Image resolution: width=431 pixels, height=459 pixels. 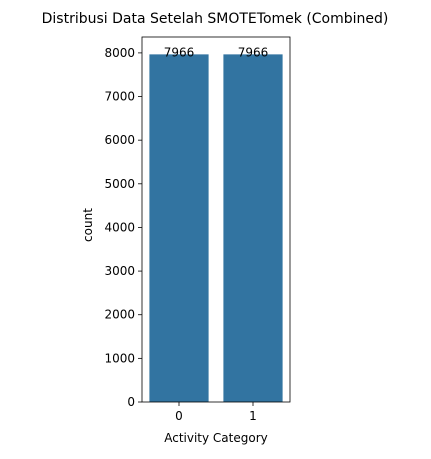 I want to click on y-axis-label: count, so click(x=88, y=225).